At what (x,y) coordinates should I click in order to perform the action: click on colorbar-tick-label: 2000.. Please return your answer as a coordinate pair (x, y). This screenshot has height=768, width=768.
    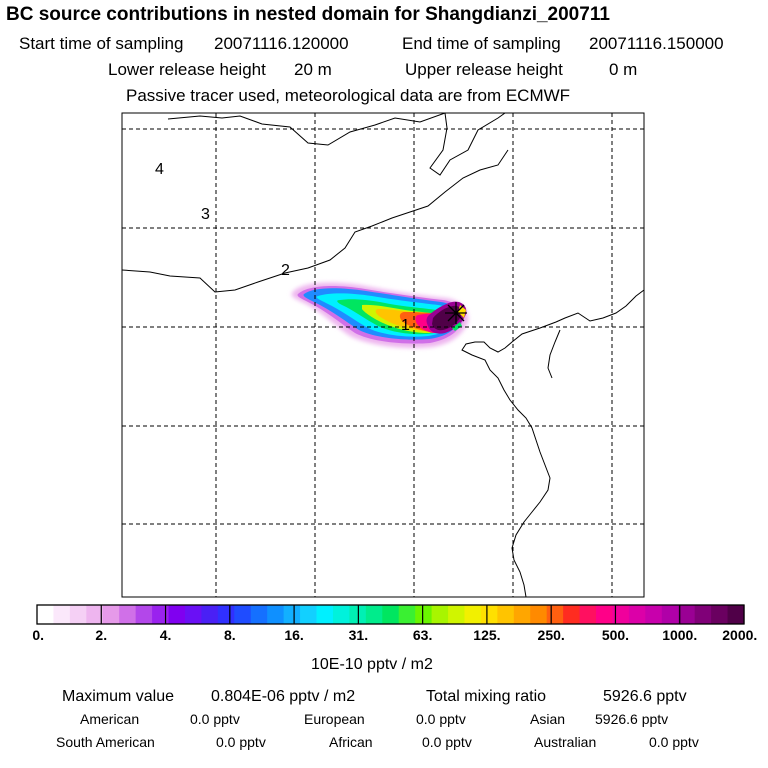
    Looking at the image, I should click on (740, 635).